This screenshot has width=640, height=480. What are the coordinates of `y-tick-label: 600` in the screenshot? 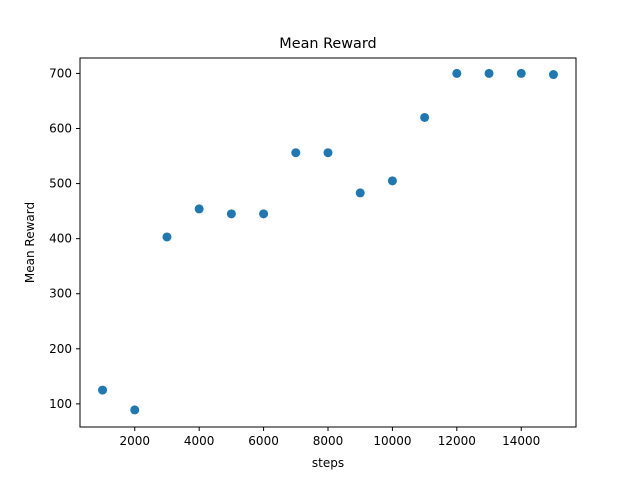 It's located at (60, 128).